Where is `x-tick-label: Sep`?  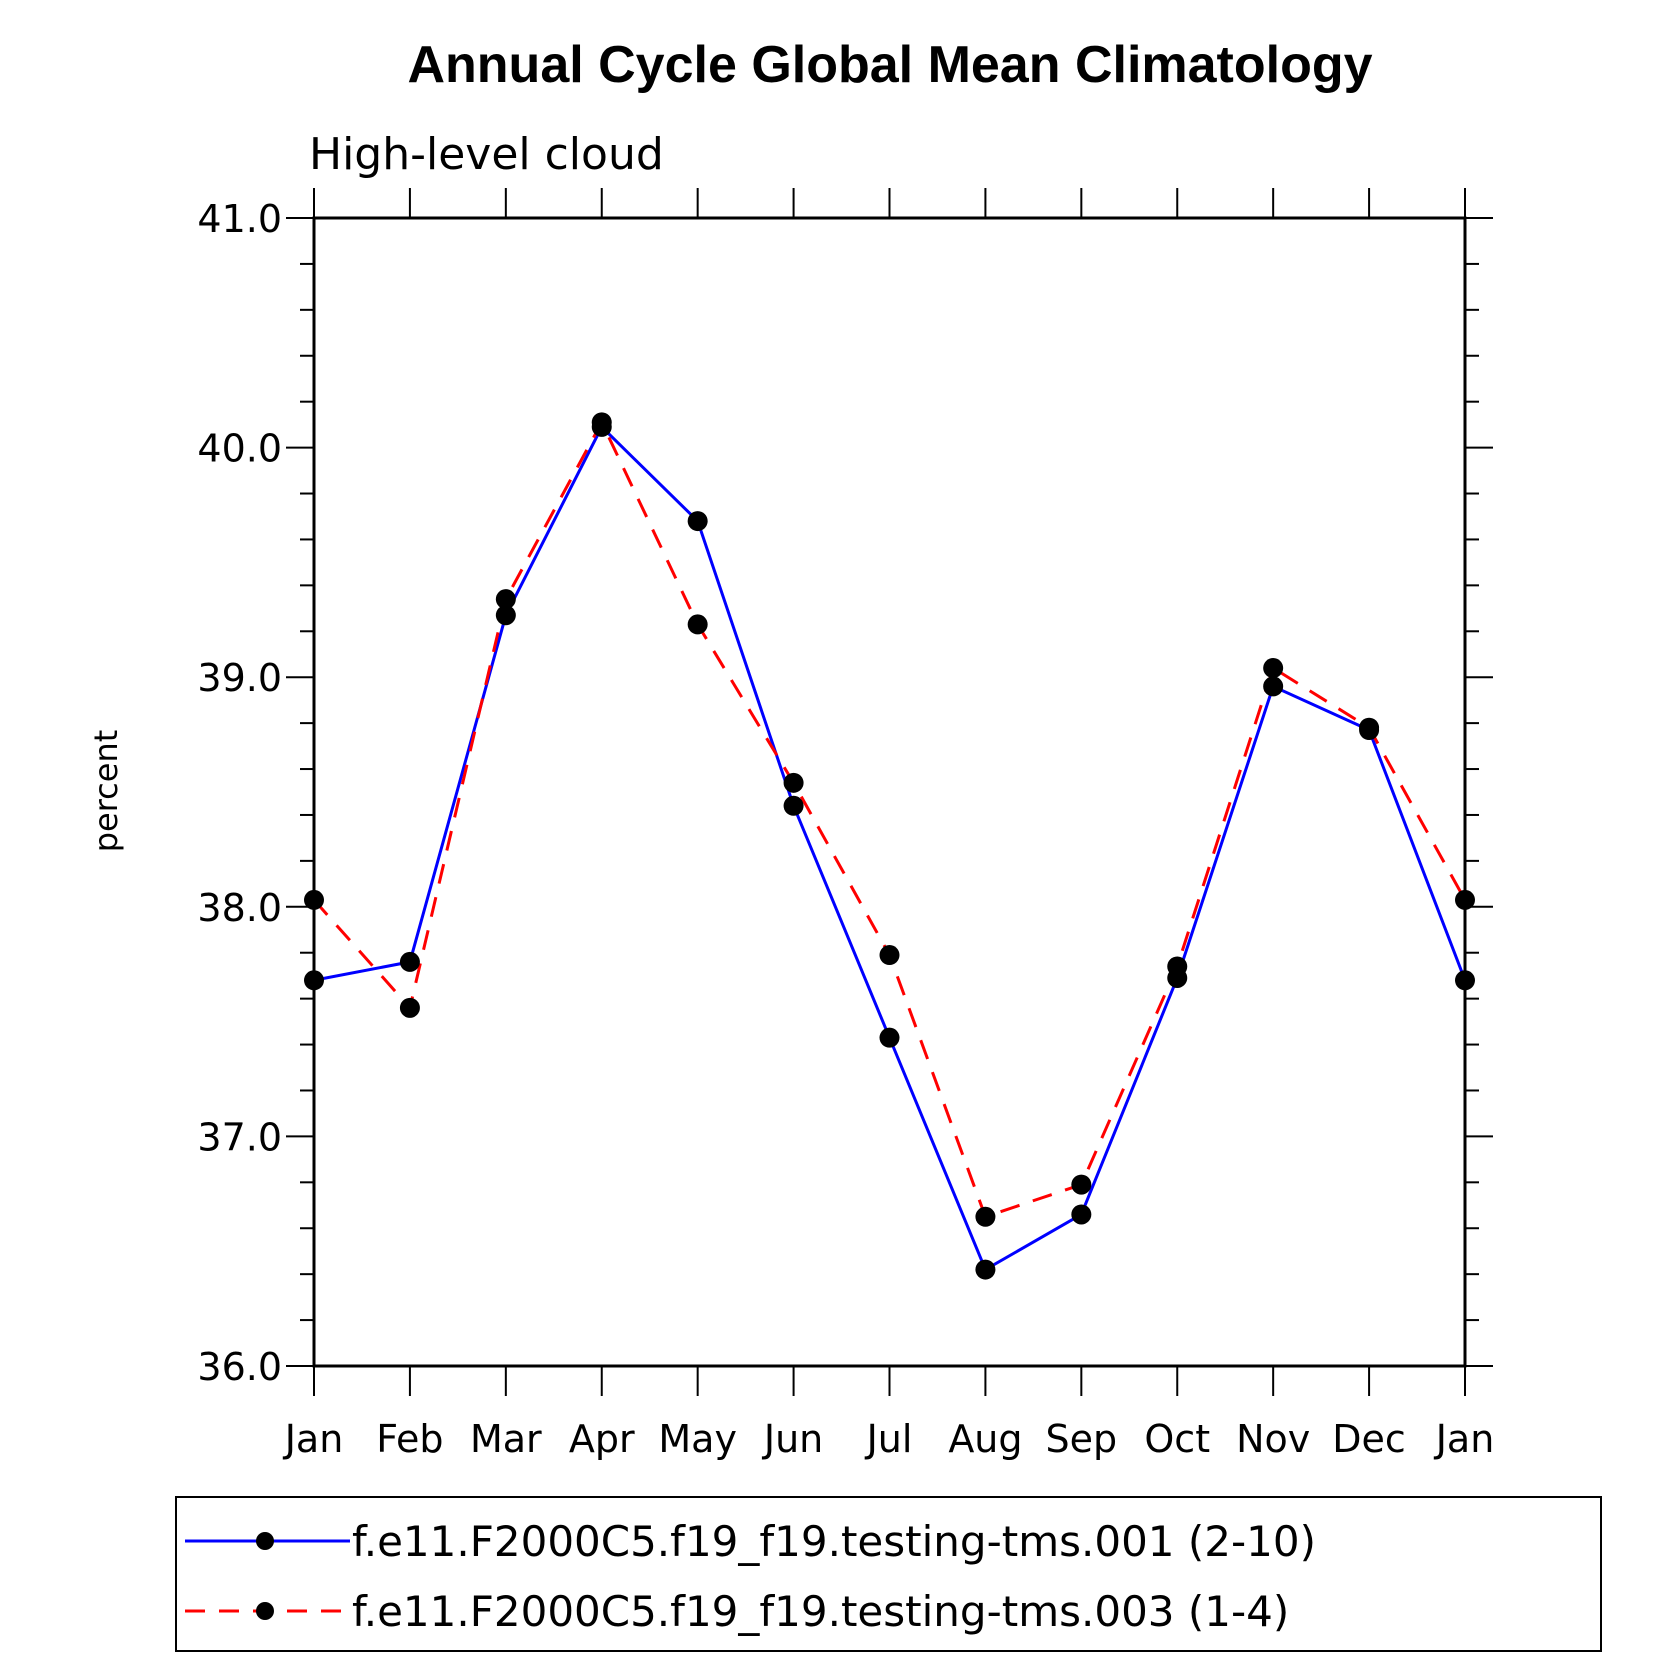 x-tick-label: Sep is located at coordinates (1082, 1439).